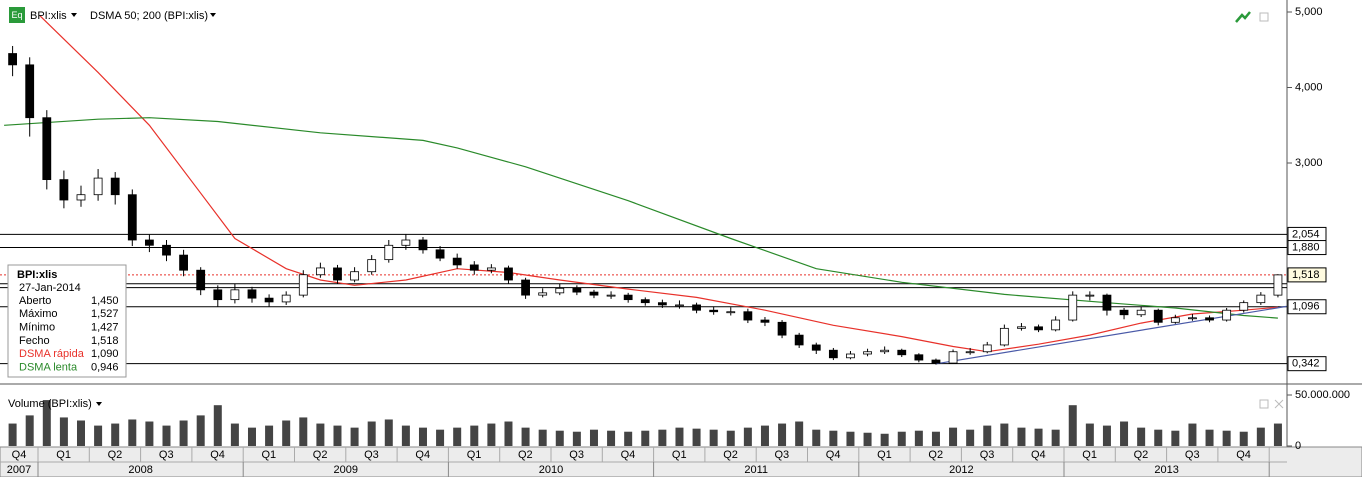  I want to click on symbol-icon, so click(17, 15).